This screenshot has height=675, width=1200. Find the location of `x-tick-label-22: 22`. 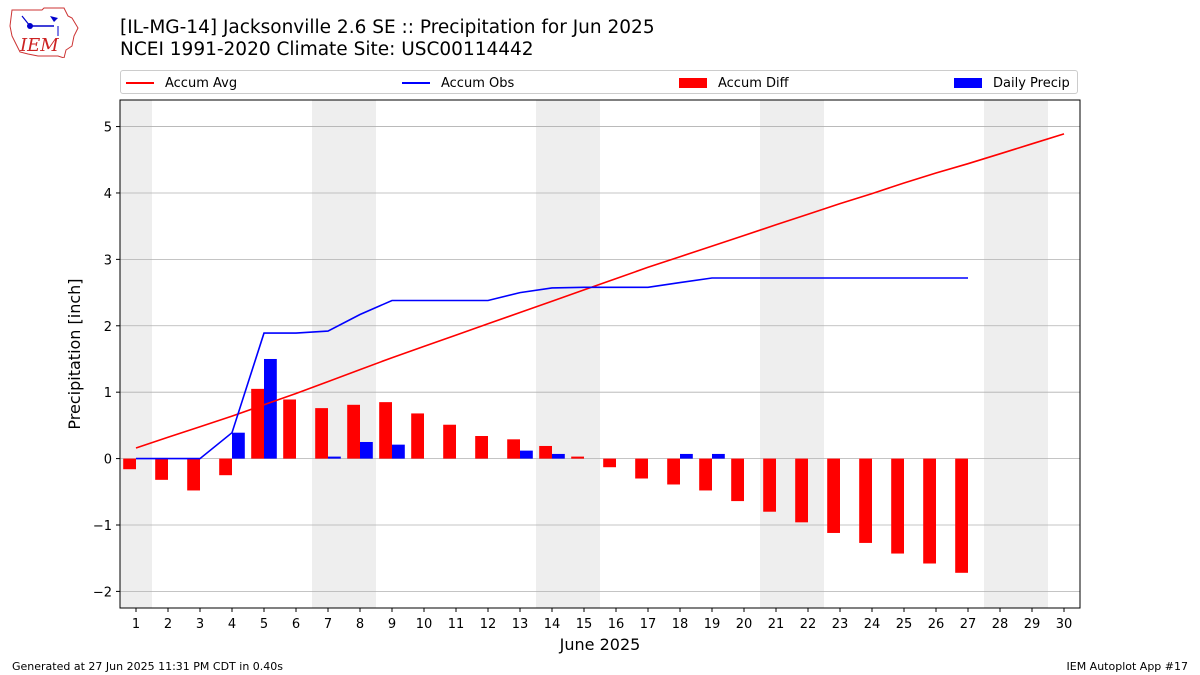

x-tick-label-22: 22 is located at coordinates (808, 624).